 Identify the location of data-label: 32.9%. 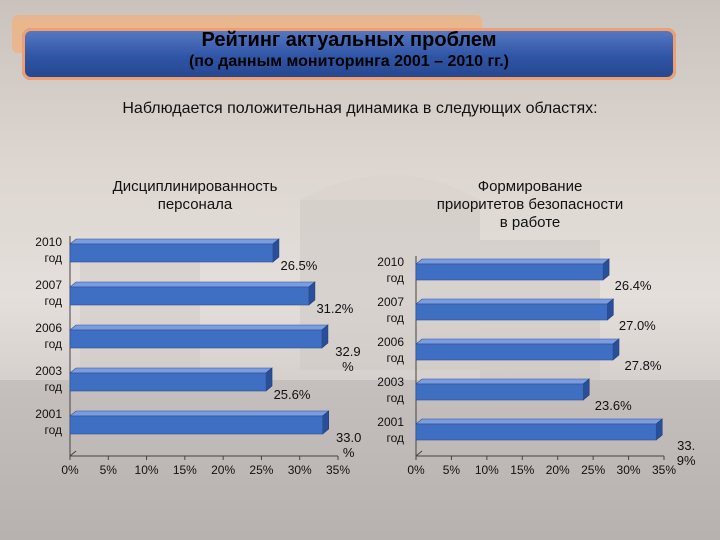
(347, 359).